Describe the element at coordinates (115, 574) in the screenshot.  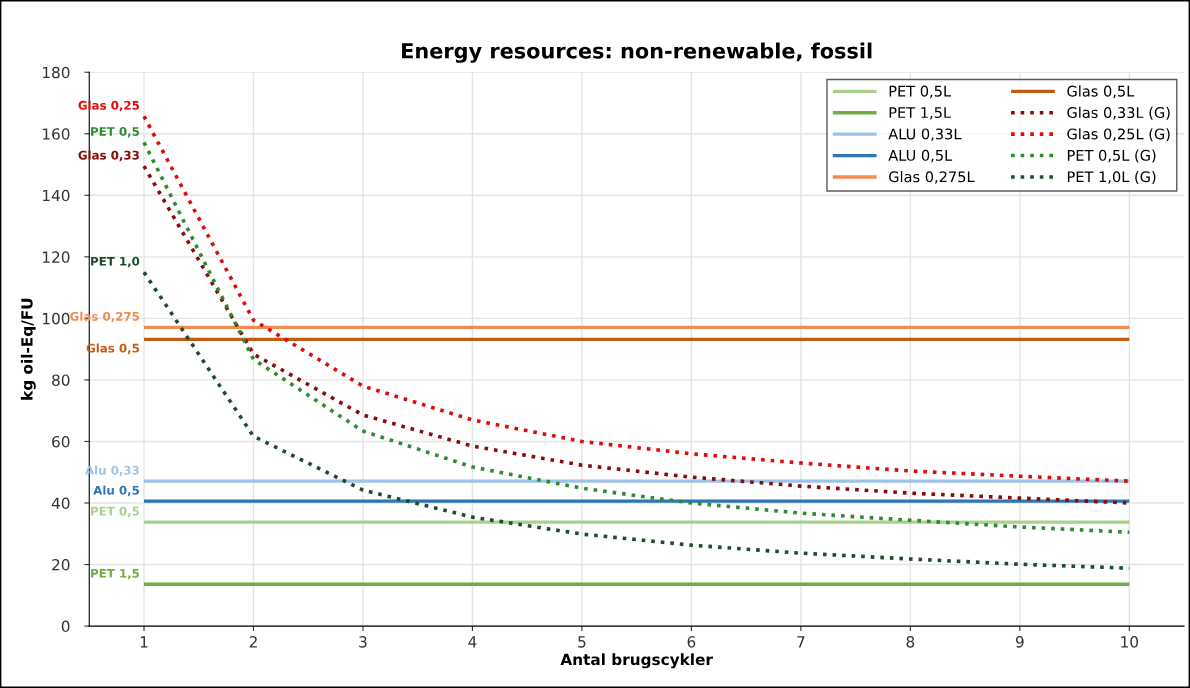
I see `annotation: PET 1,5` at that location.